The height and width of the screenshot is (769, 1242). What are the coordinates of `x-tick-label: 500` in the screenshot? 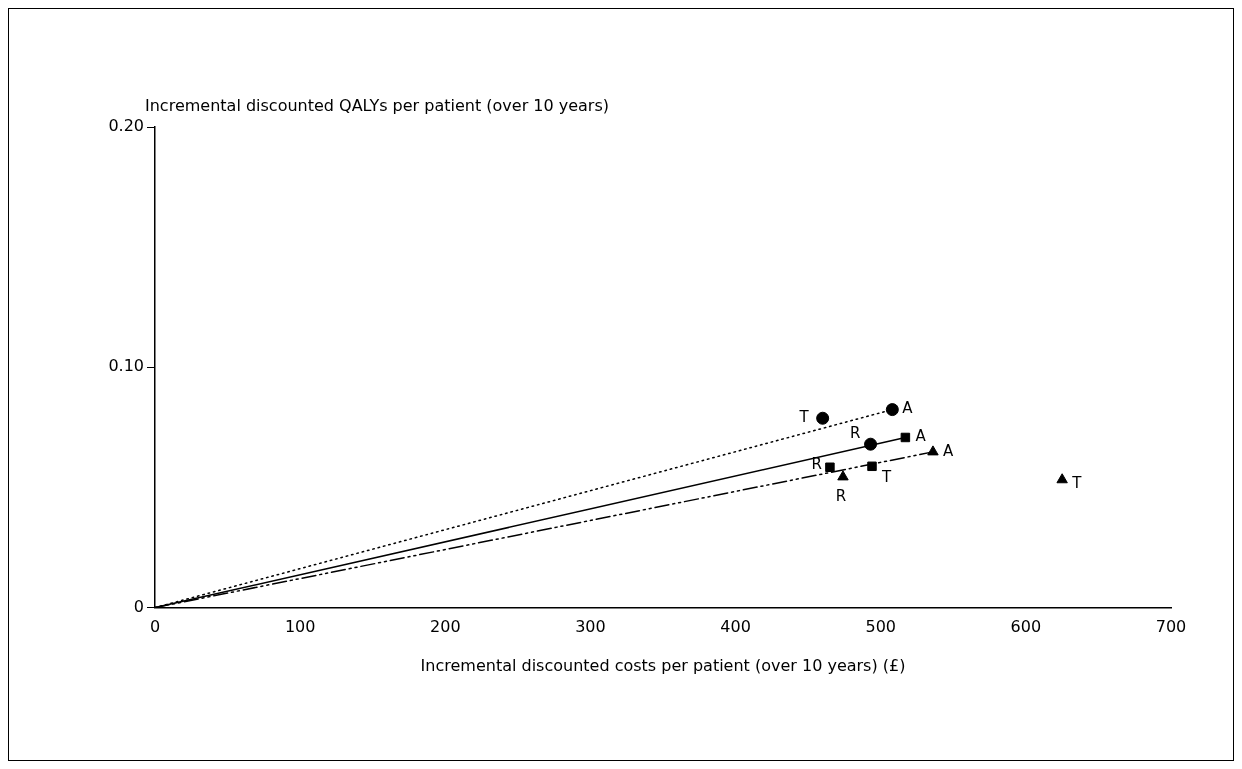 It's located at (880, 627).